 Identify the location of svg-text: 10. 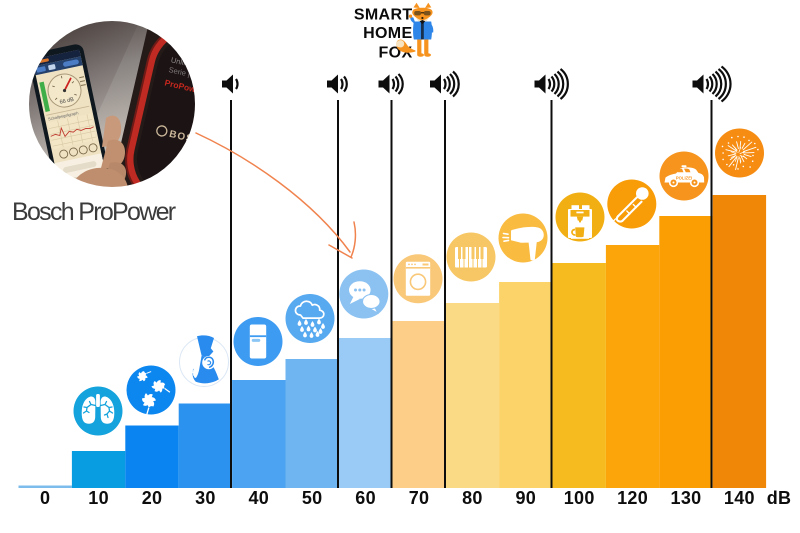
(98, 498).